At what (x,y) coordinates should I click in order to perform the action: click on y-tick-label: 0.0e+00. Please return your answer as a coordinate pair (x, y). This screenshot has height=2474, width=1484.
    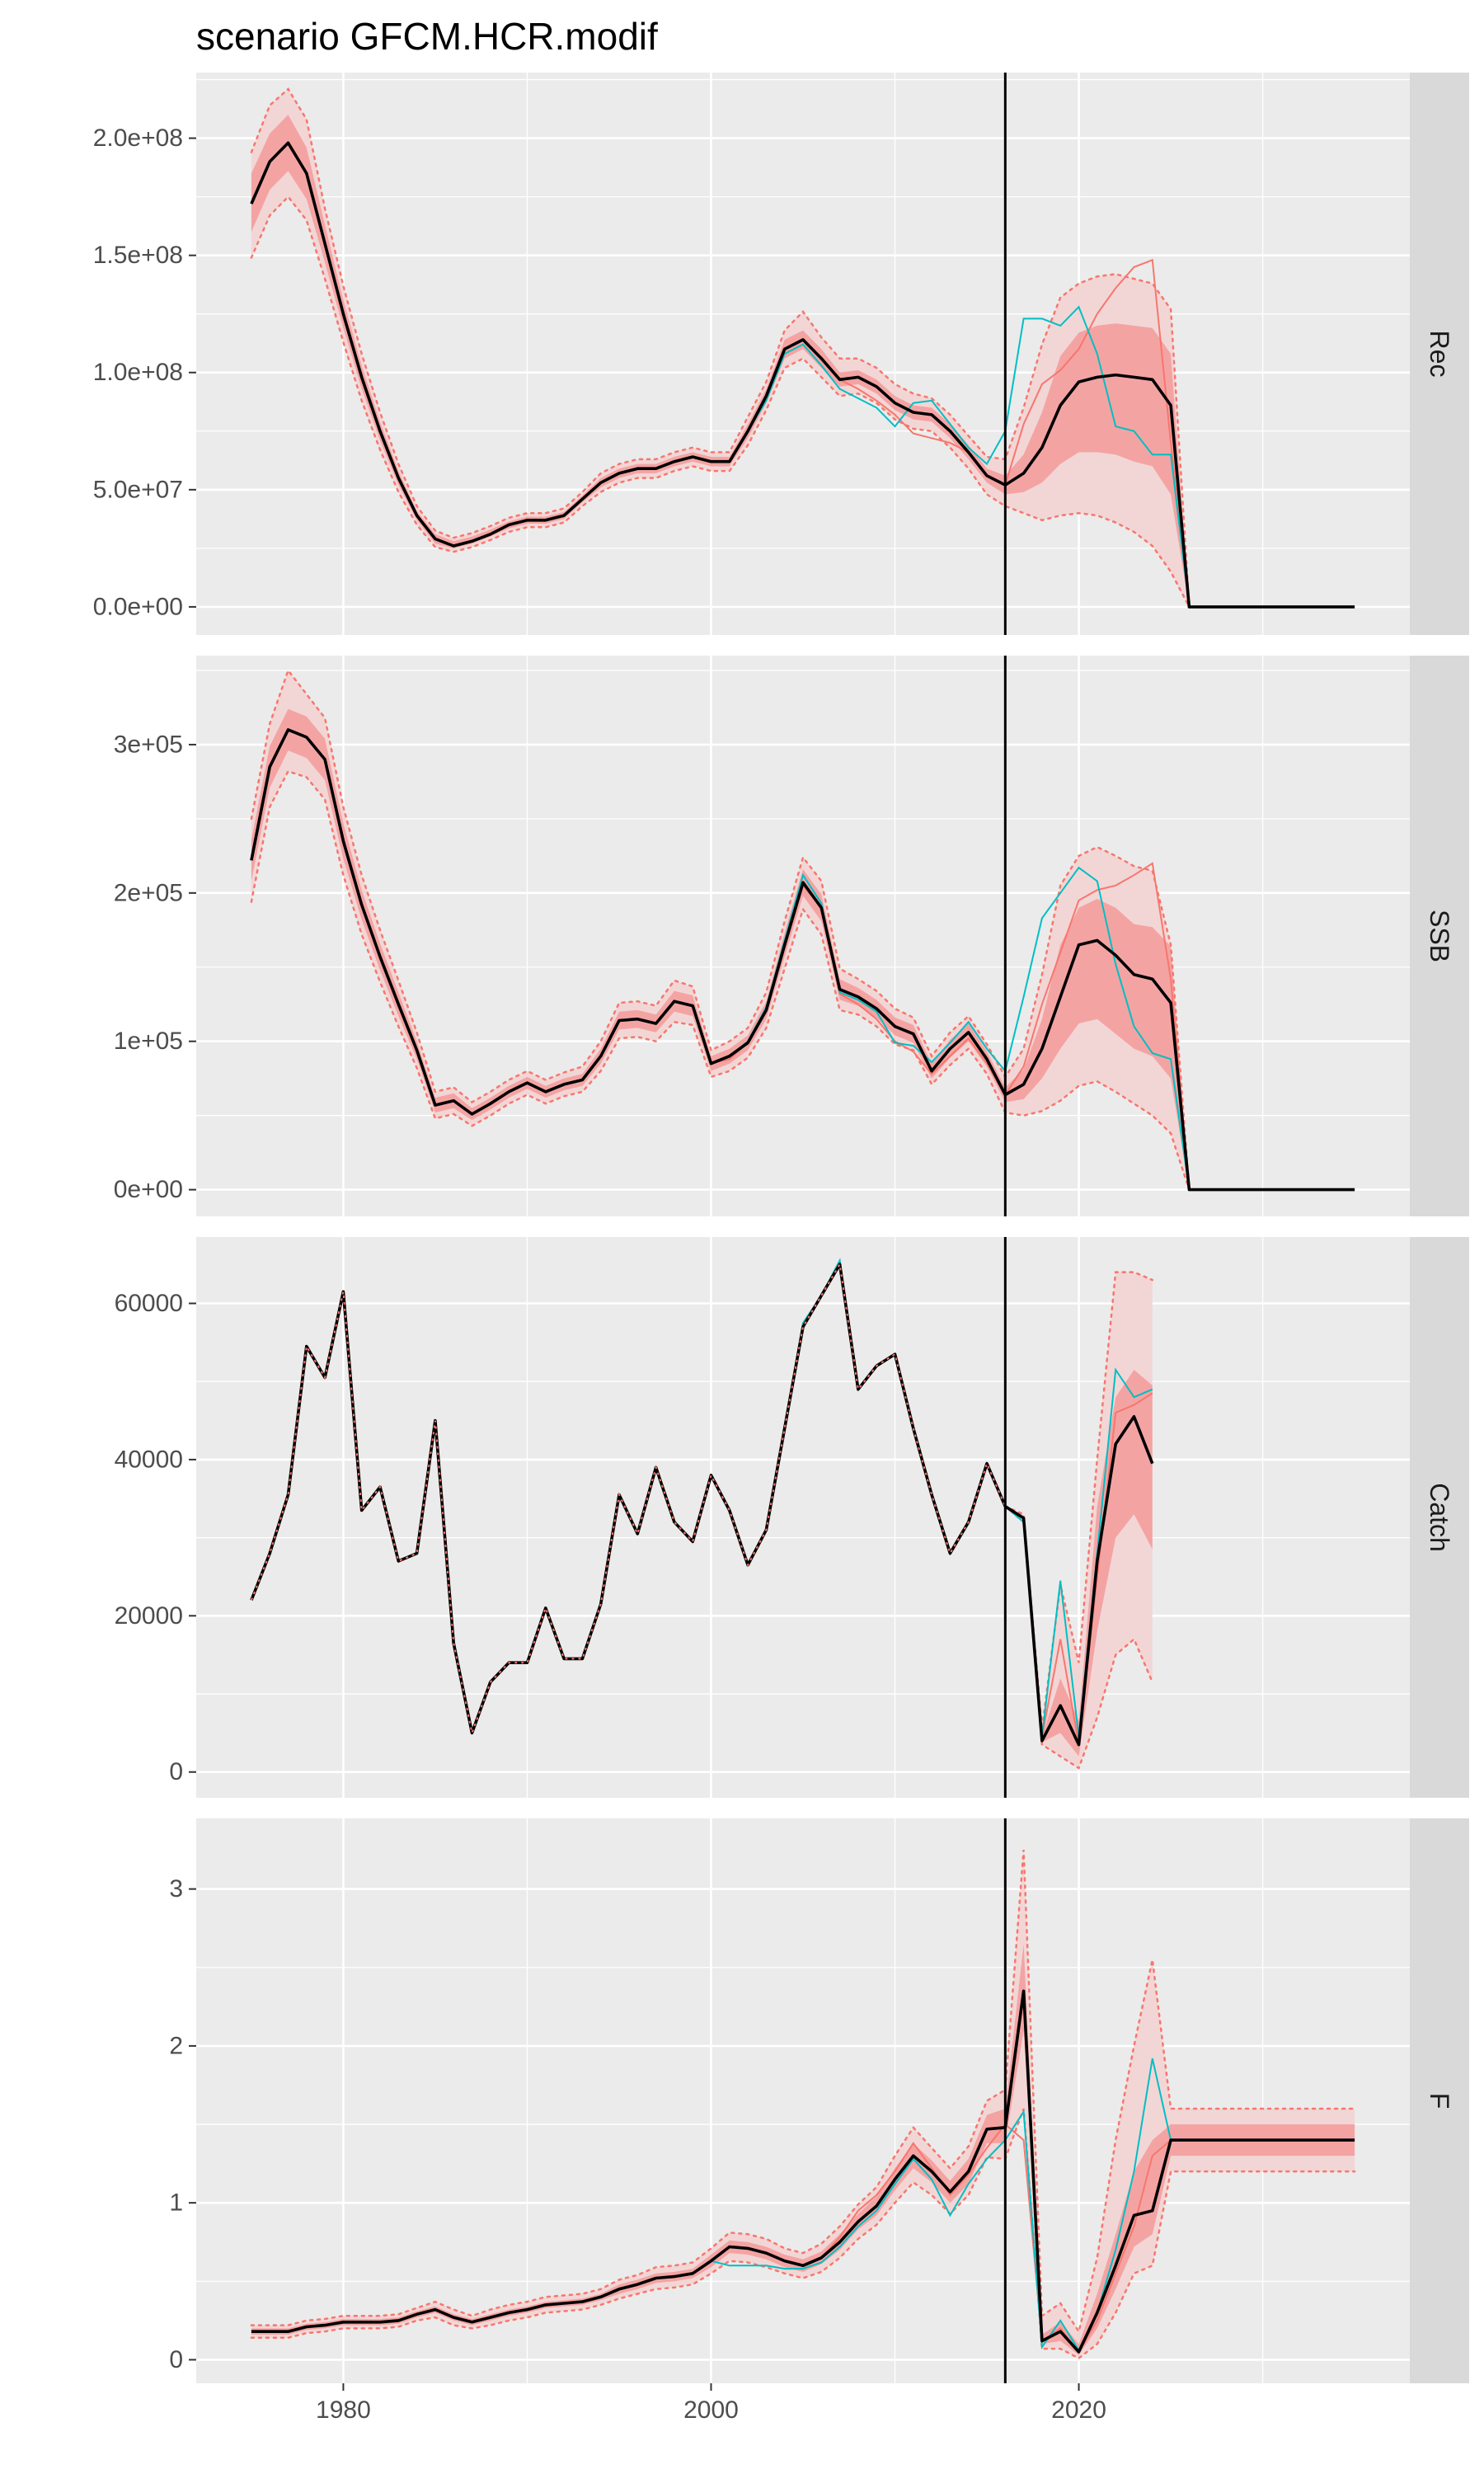
    Looking at the image, I should click on (138, 606).